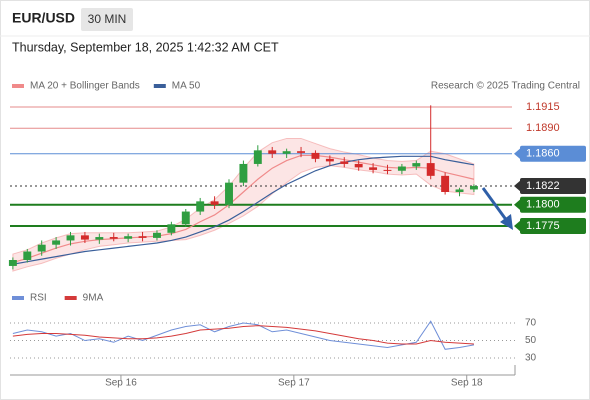  I want to click on timeframe-pill, so click(107, 19).